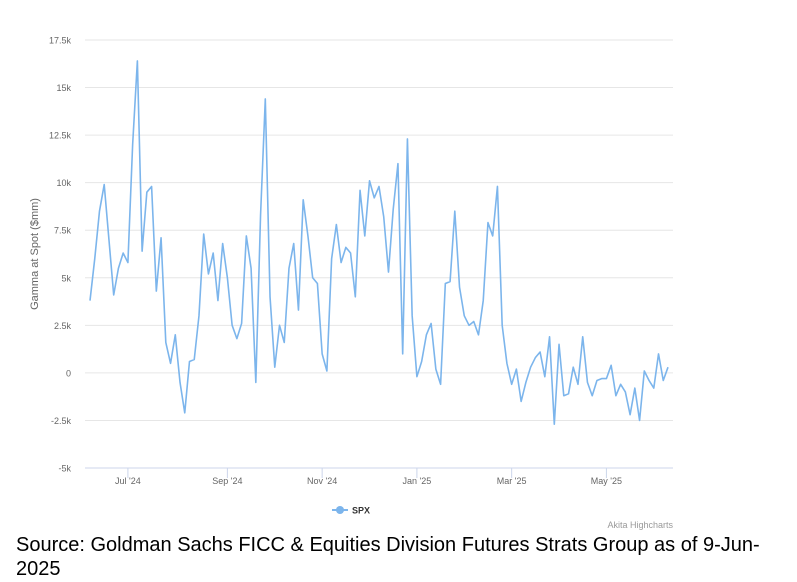 The height and width of the screenshot is (582, 797). What do you see at coordinates (606, 481) in the screenshot?
I see `x-tick-label: May '25` at bounding box center [606, 481].